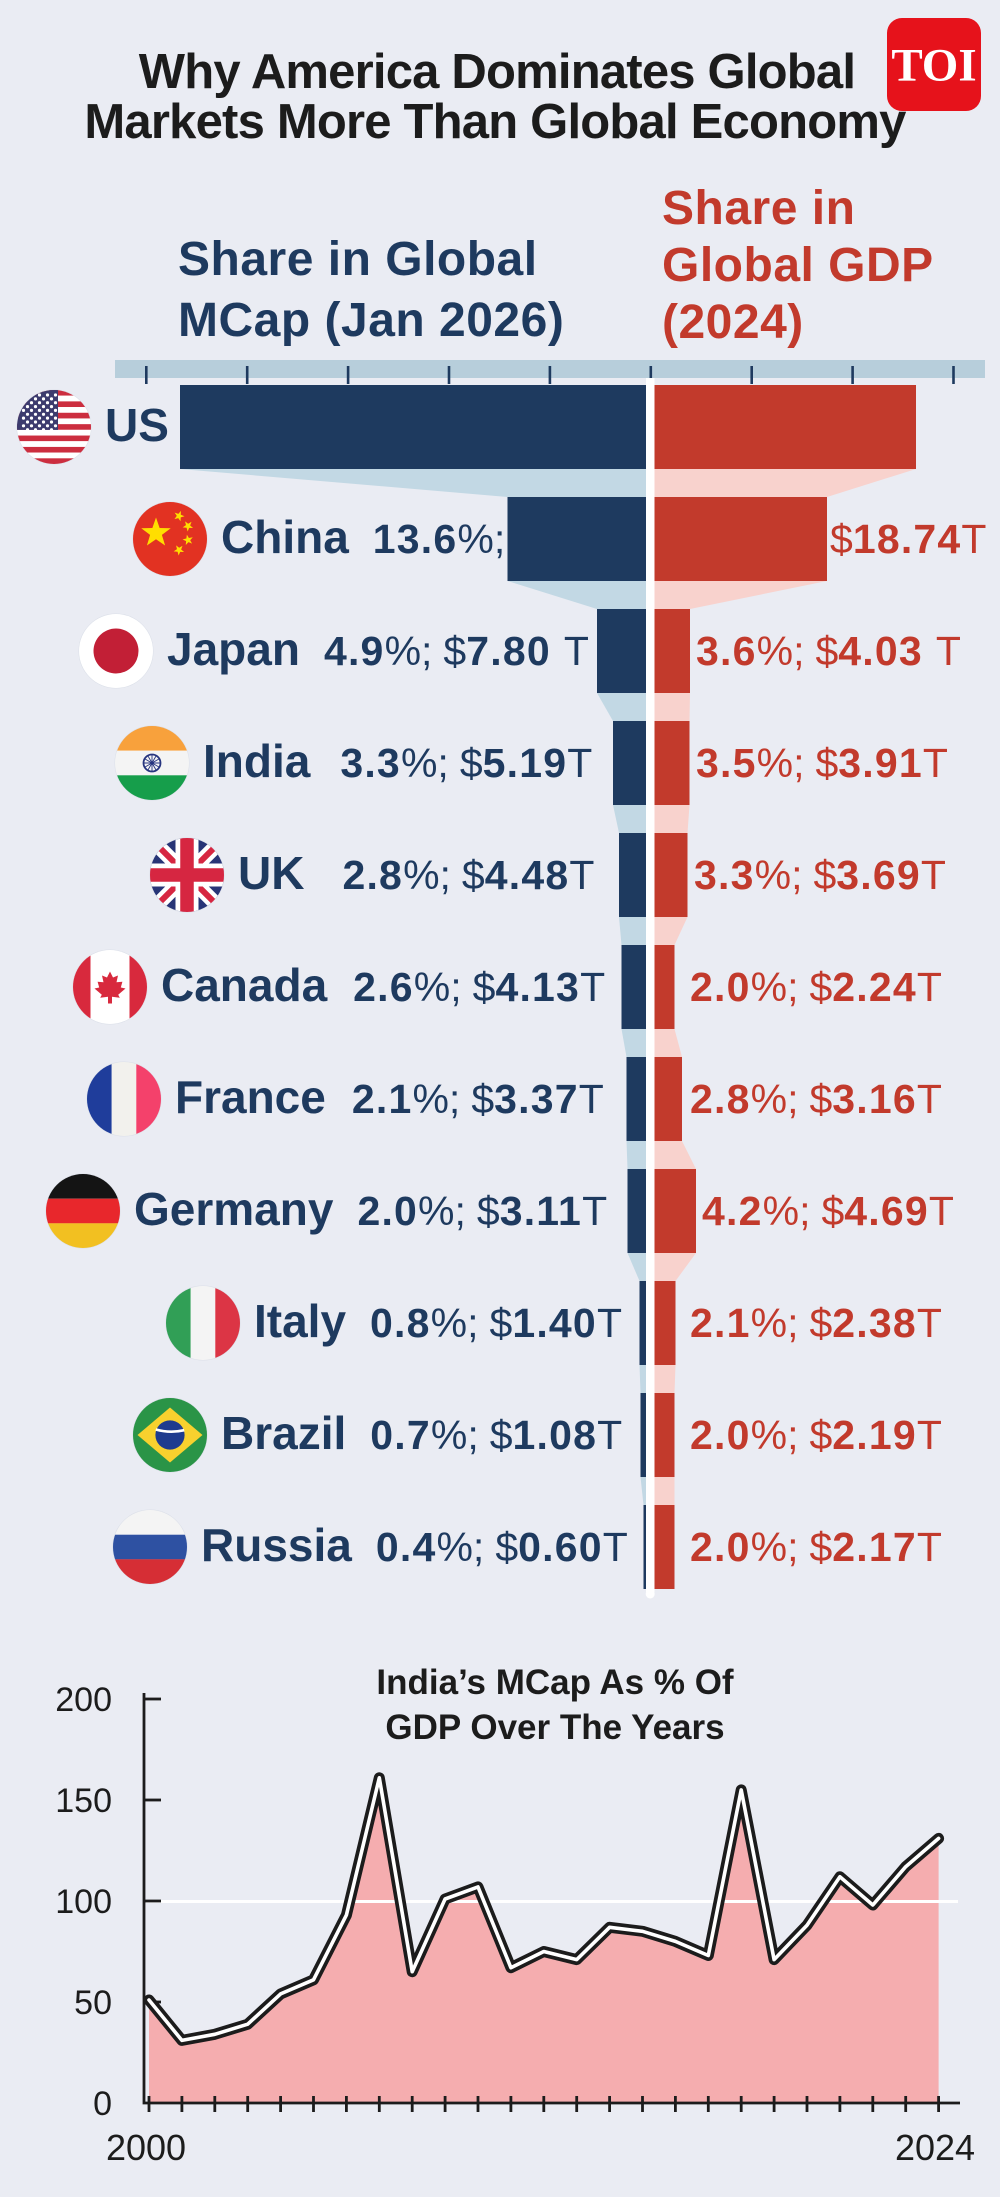 This screenshot has height=2197, width=1000. I want to click on svg-text: Share in Global, so click(358, 259).